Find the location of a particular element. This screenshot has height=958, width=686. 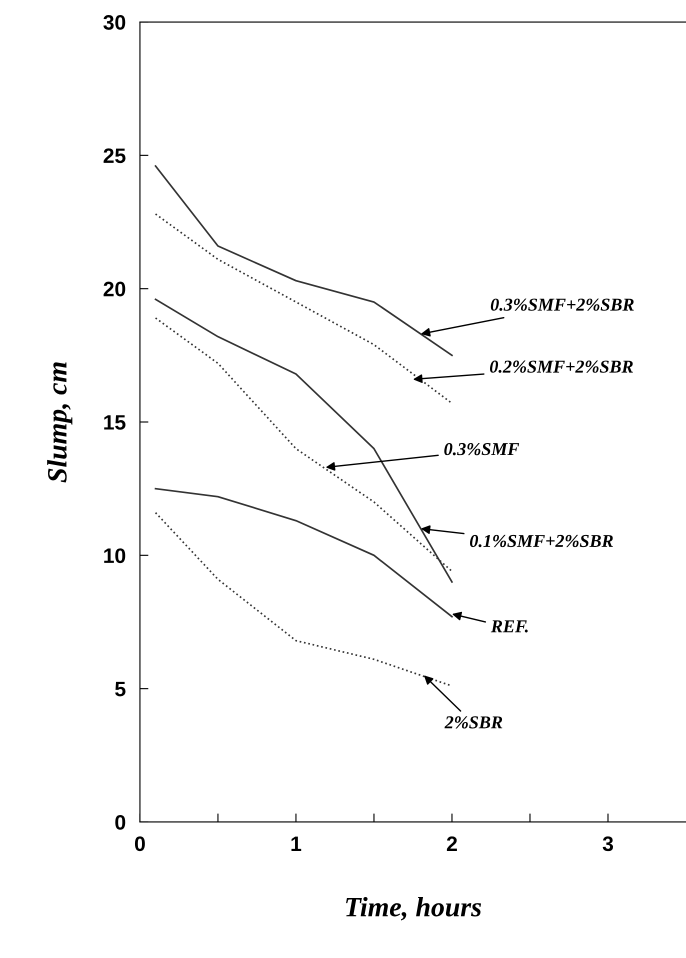

x-tick-label: 0 is located at coordinates (139, 844).